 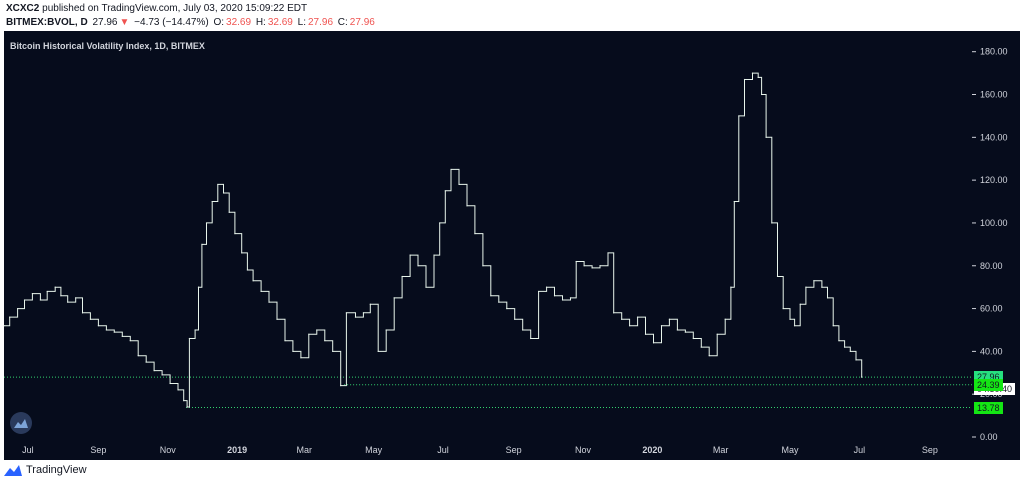 I want to click on y-tick-label: 160.00, so click(x=994, y=95).